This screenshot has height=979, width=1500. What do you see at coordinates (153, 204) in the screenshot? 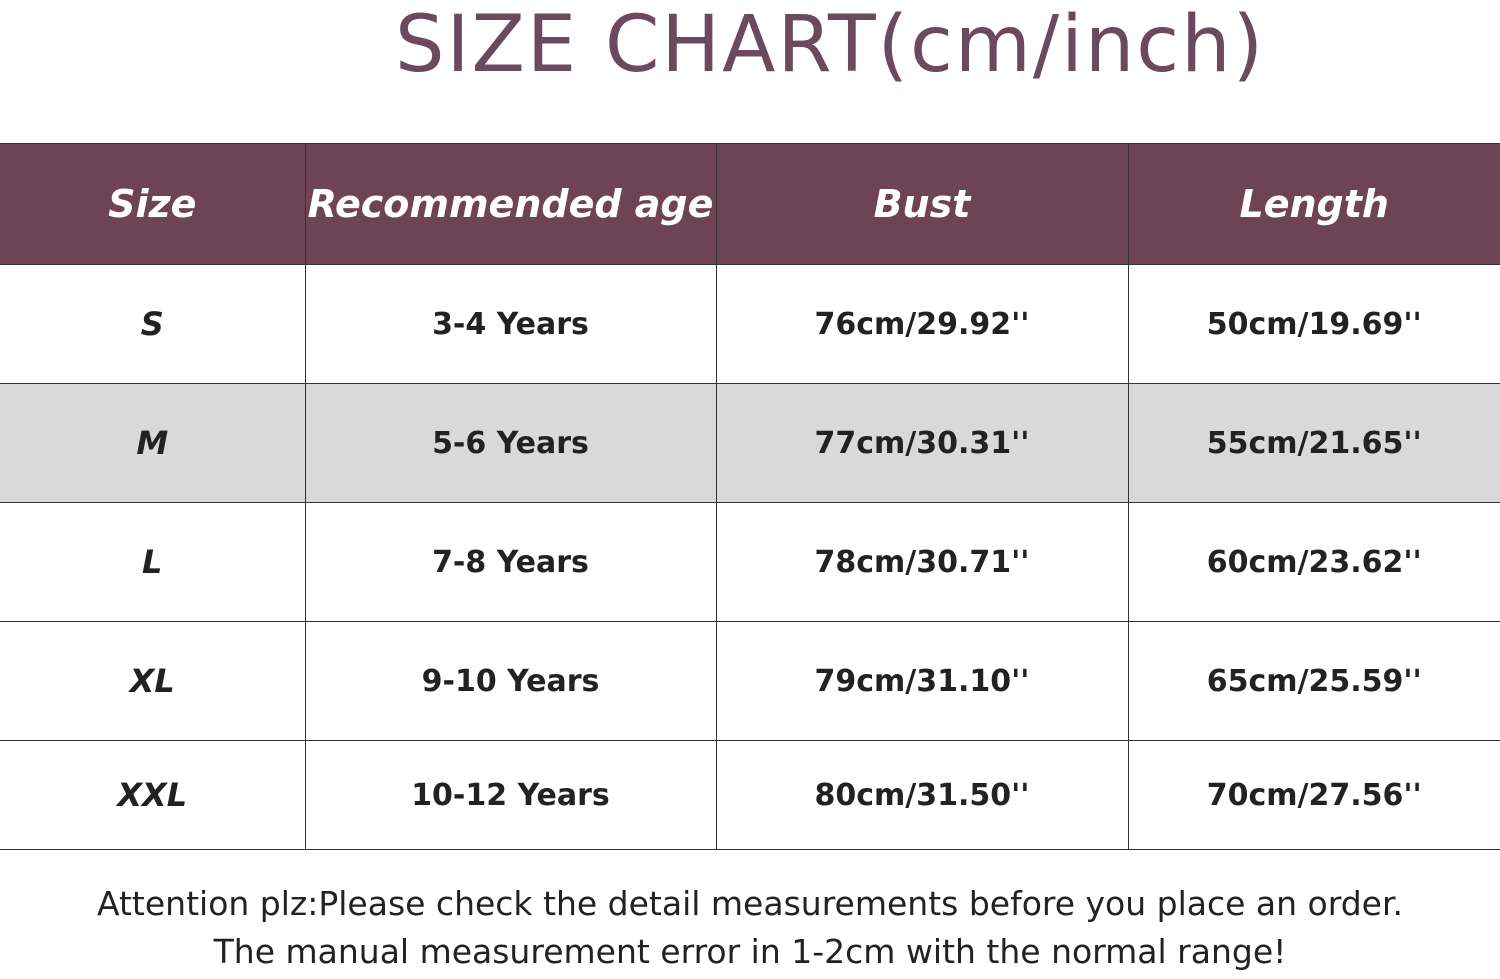
I see `header-size: Size` at bounding box center [153, 204].